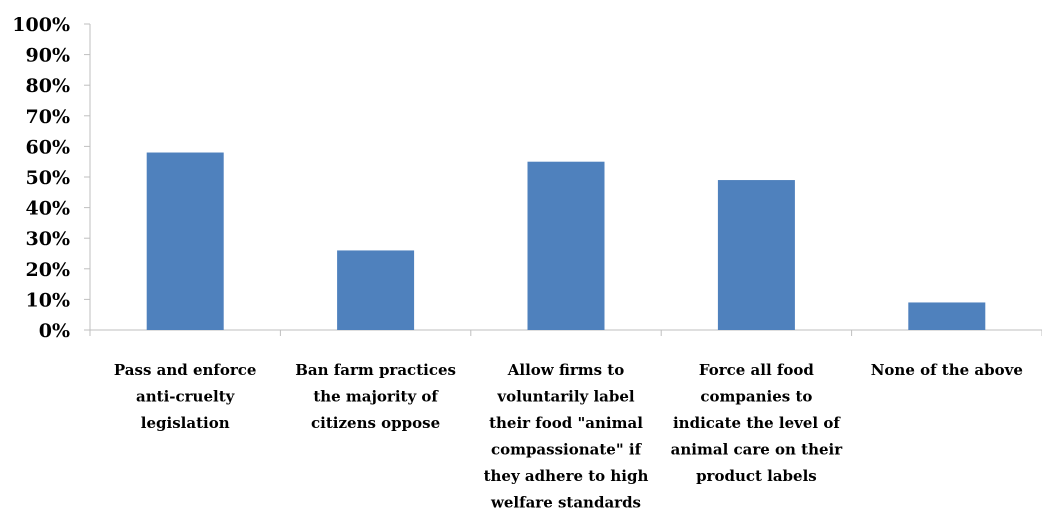  Describe the element at coordinates (756, 370) in the screenshot. I see `x-category-label-line: Force all food` at that location.